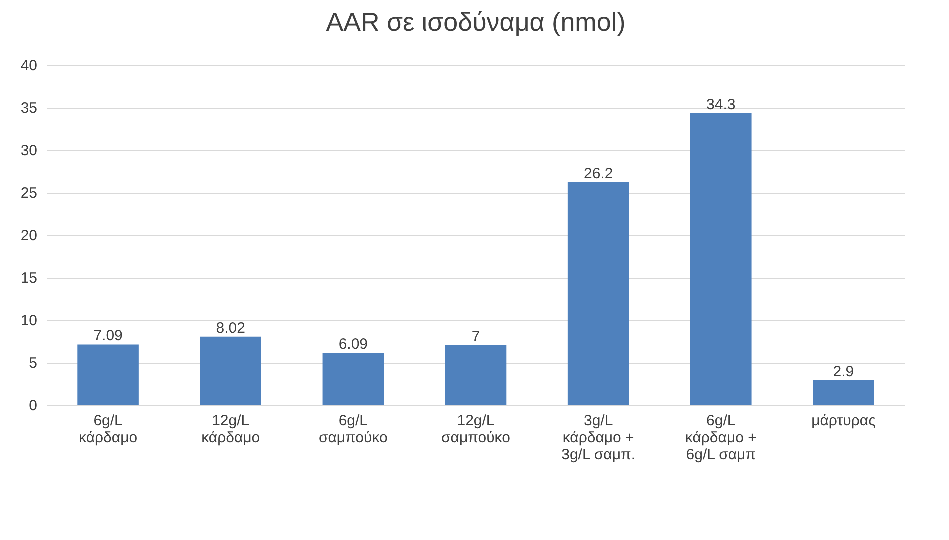 The height and width of the screenshot is (540, 949). I want to click on data-label: 34.3, so click(721, 105).